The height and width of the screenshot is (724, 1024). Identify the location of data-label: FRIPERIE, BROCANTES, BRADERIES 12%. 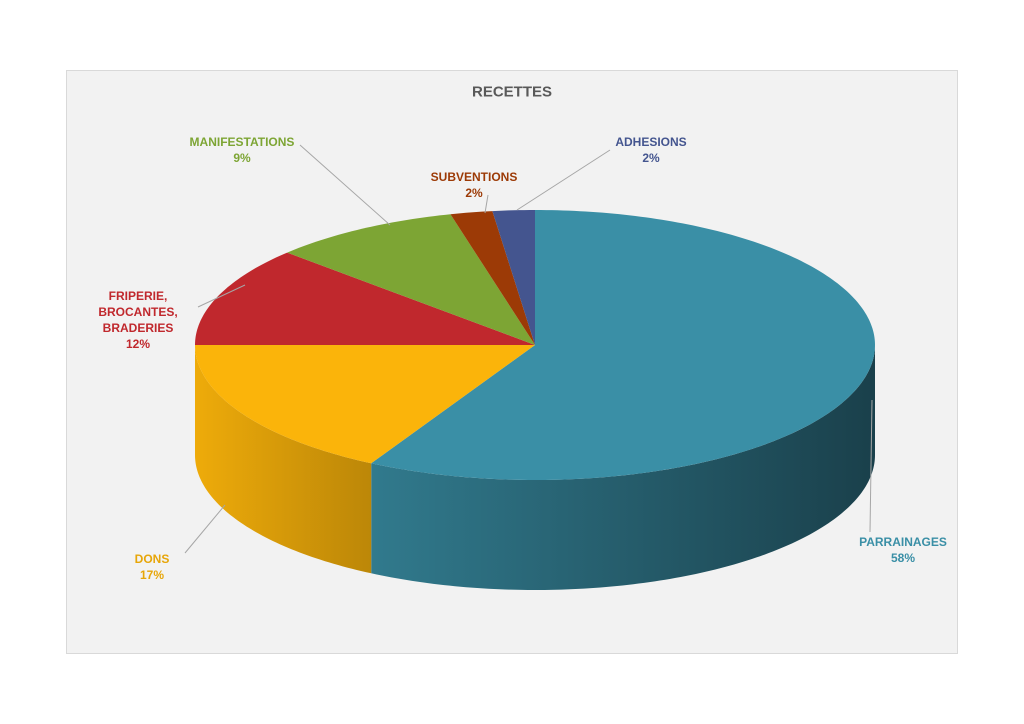
(138, 320).